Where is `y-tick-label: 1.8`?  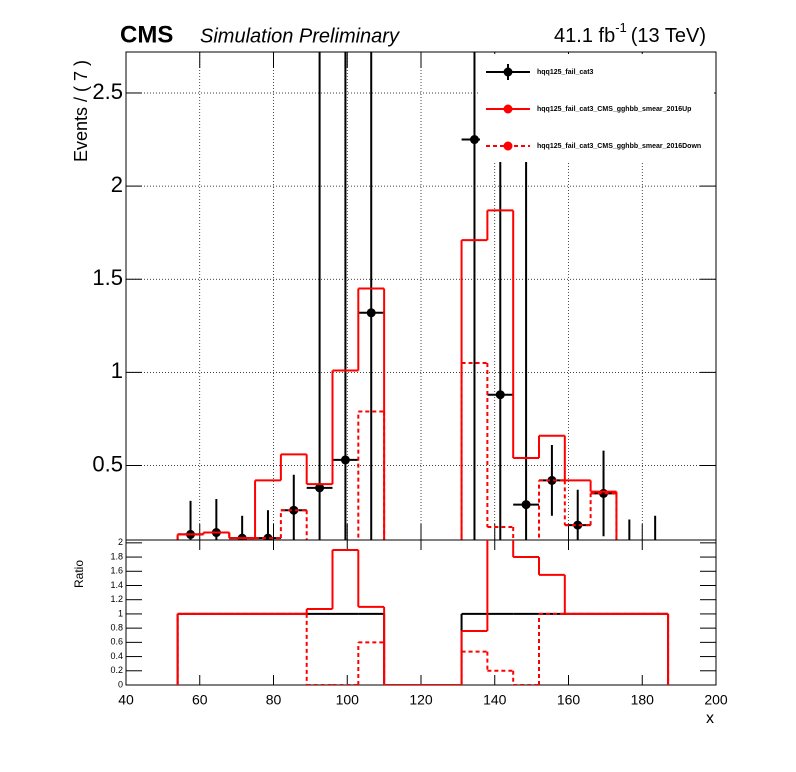
y-tick-label: 1.8 is located at coordinates (116, 556).